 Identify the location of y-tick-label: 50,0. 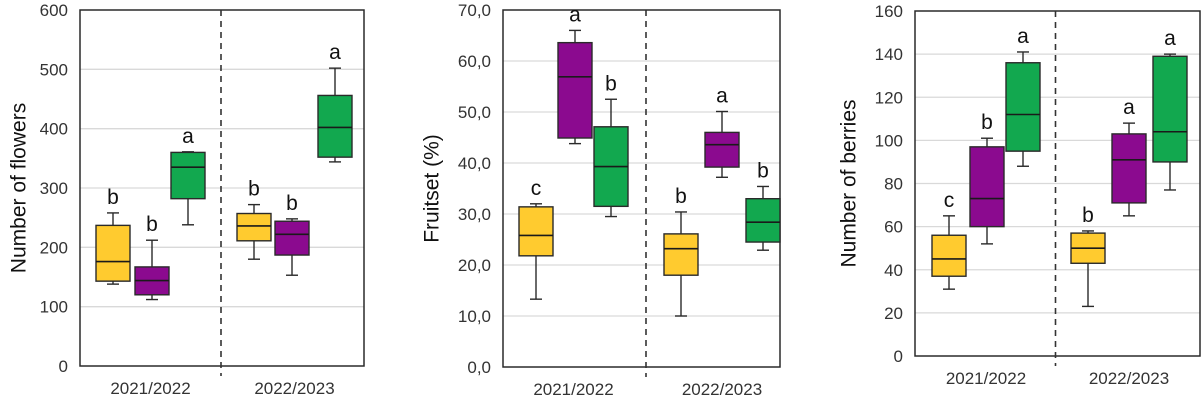
(474, 112).